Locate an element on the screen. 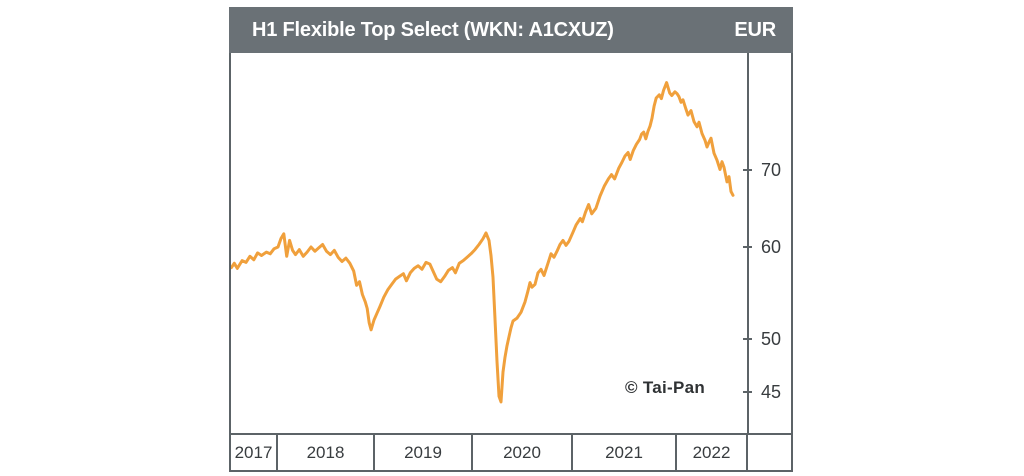 The height and width of the screenshot is (476, 1024). tai-pan-watermark: © Tai-Pan is located at coordinates (665, 387).